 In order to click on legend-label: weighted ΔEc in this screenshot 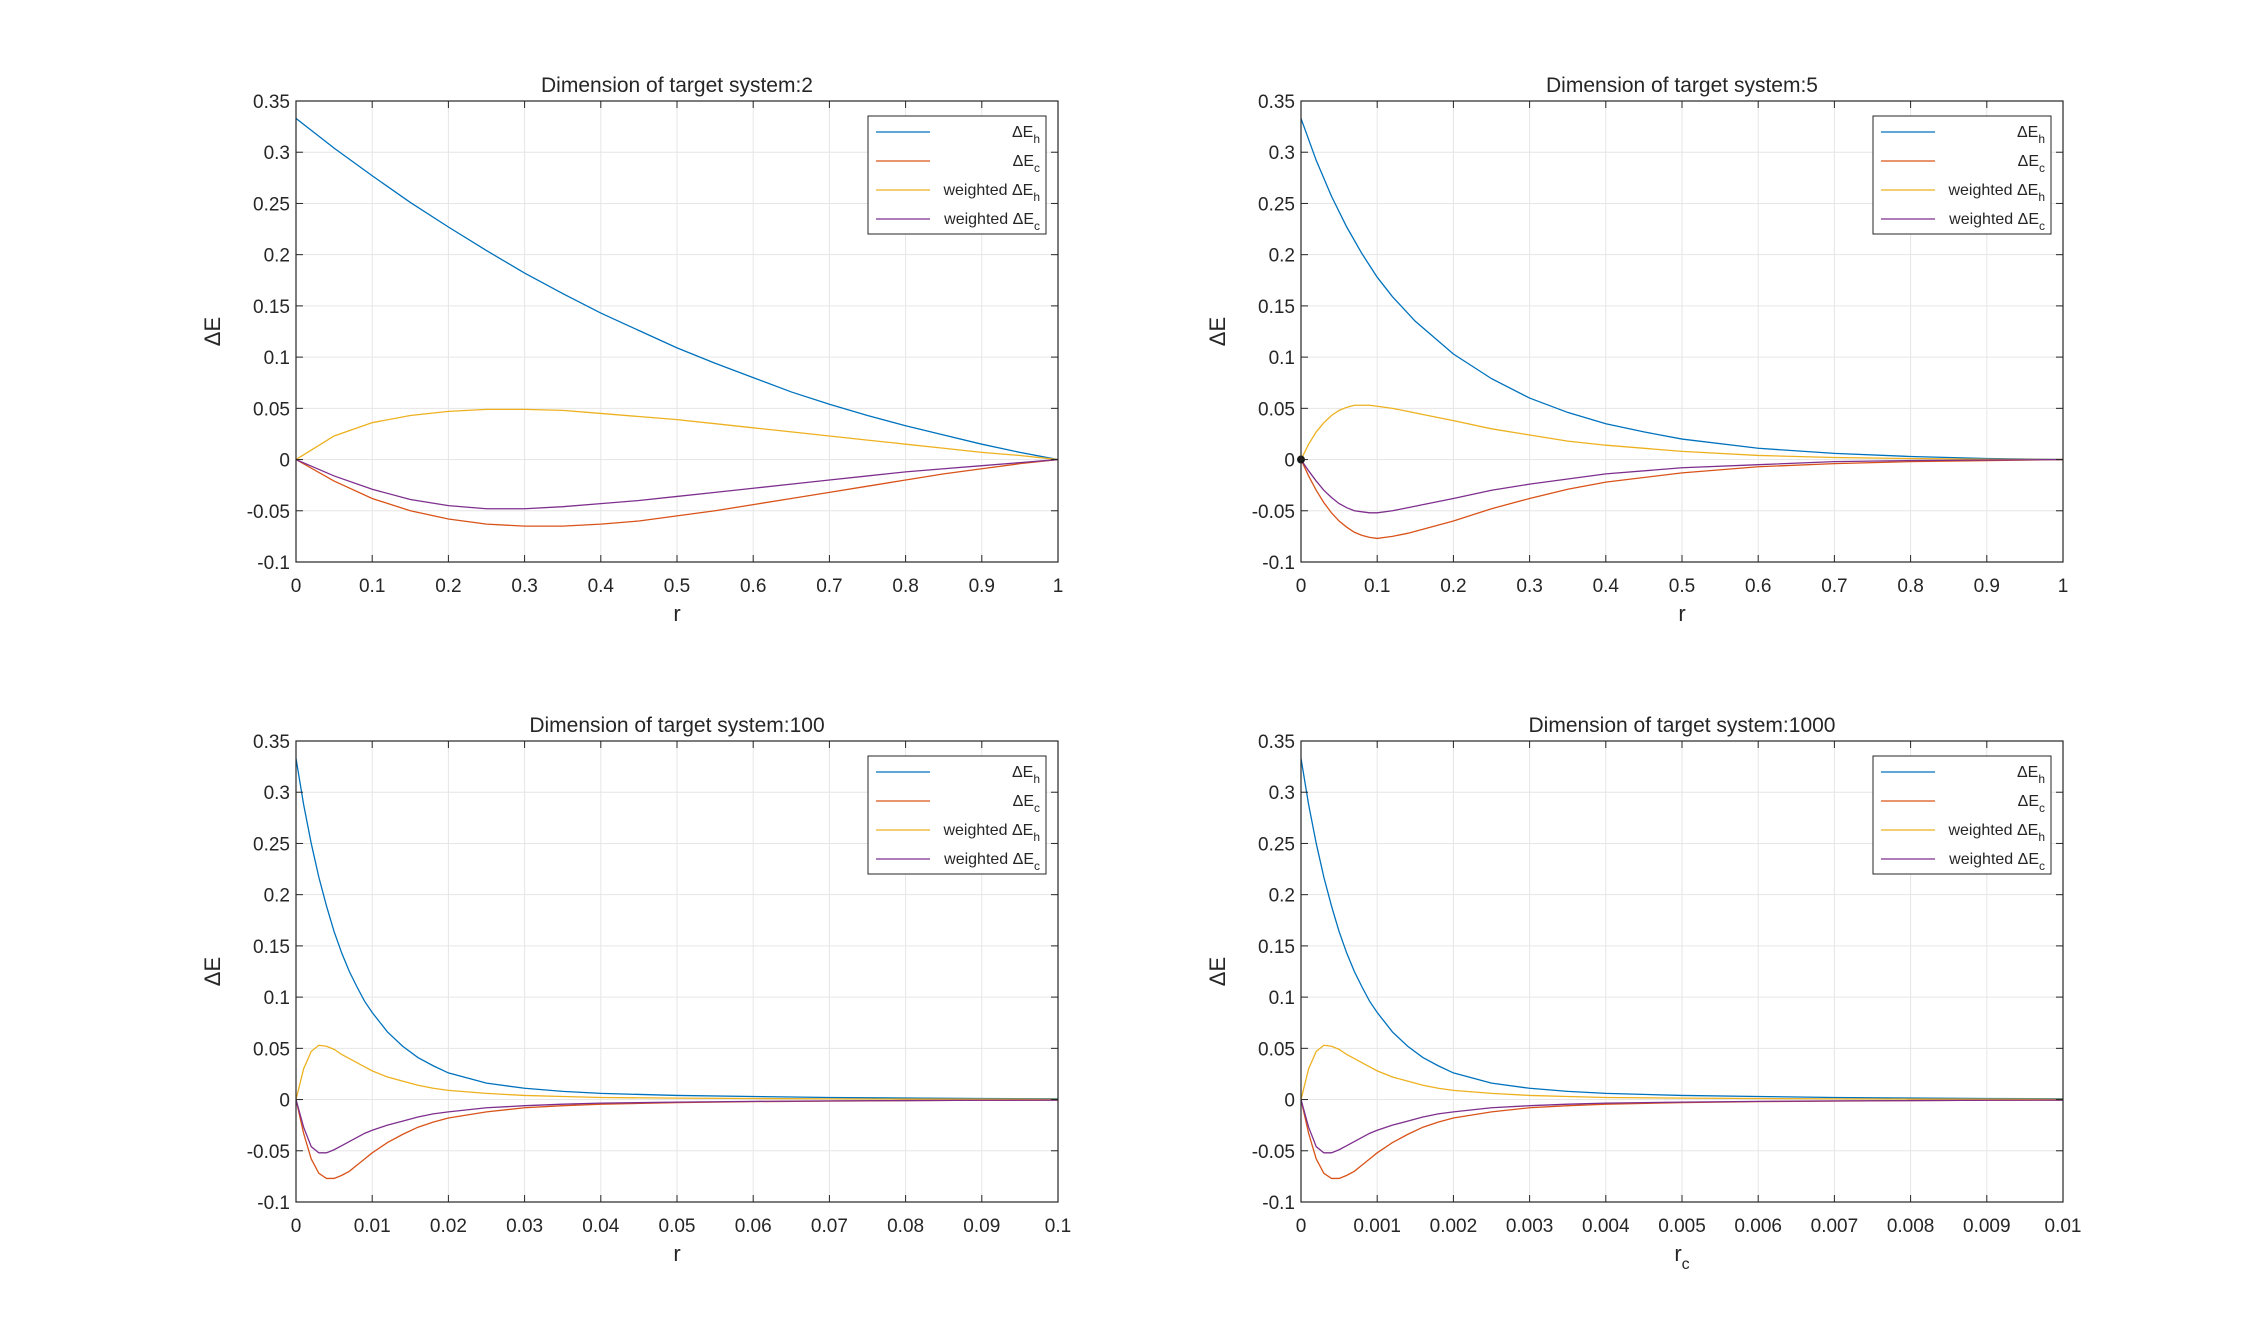, I will do `click(1996, 862)`.